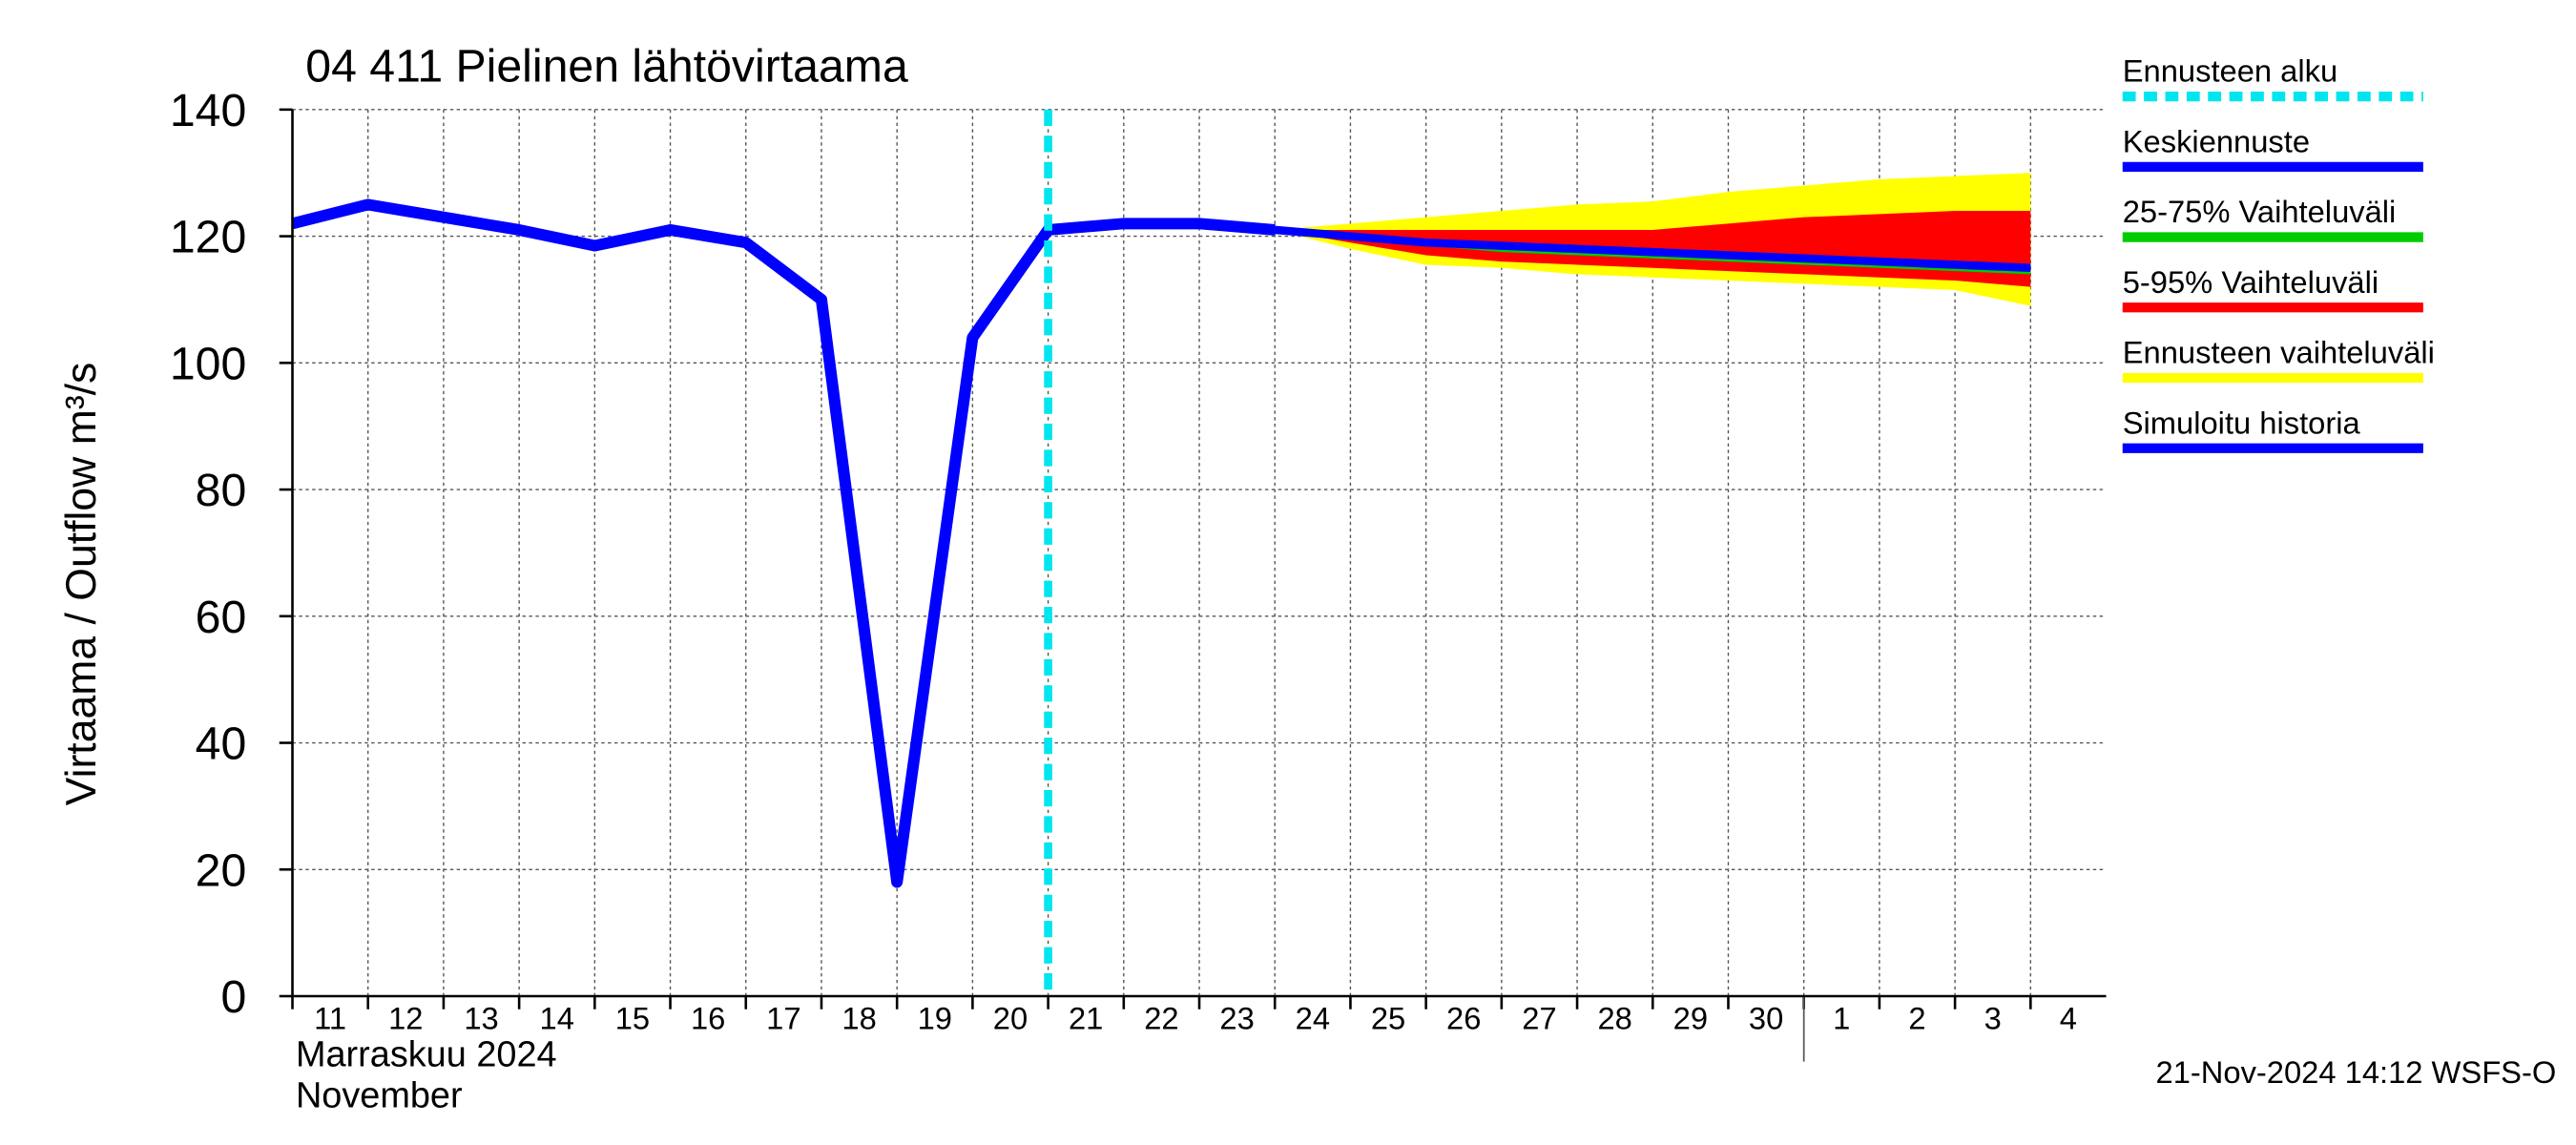  What do you see at coordinates (81, 585) in the screenshot?
I see `y-axis-label: Virtaama / Outflow m³/s` at bounding box center [81, 585].